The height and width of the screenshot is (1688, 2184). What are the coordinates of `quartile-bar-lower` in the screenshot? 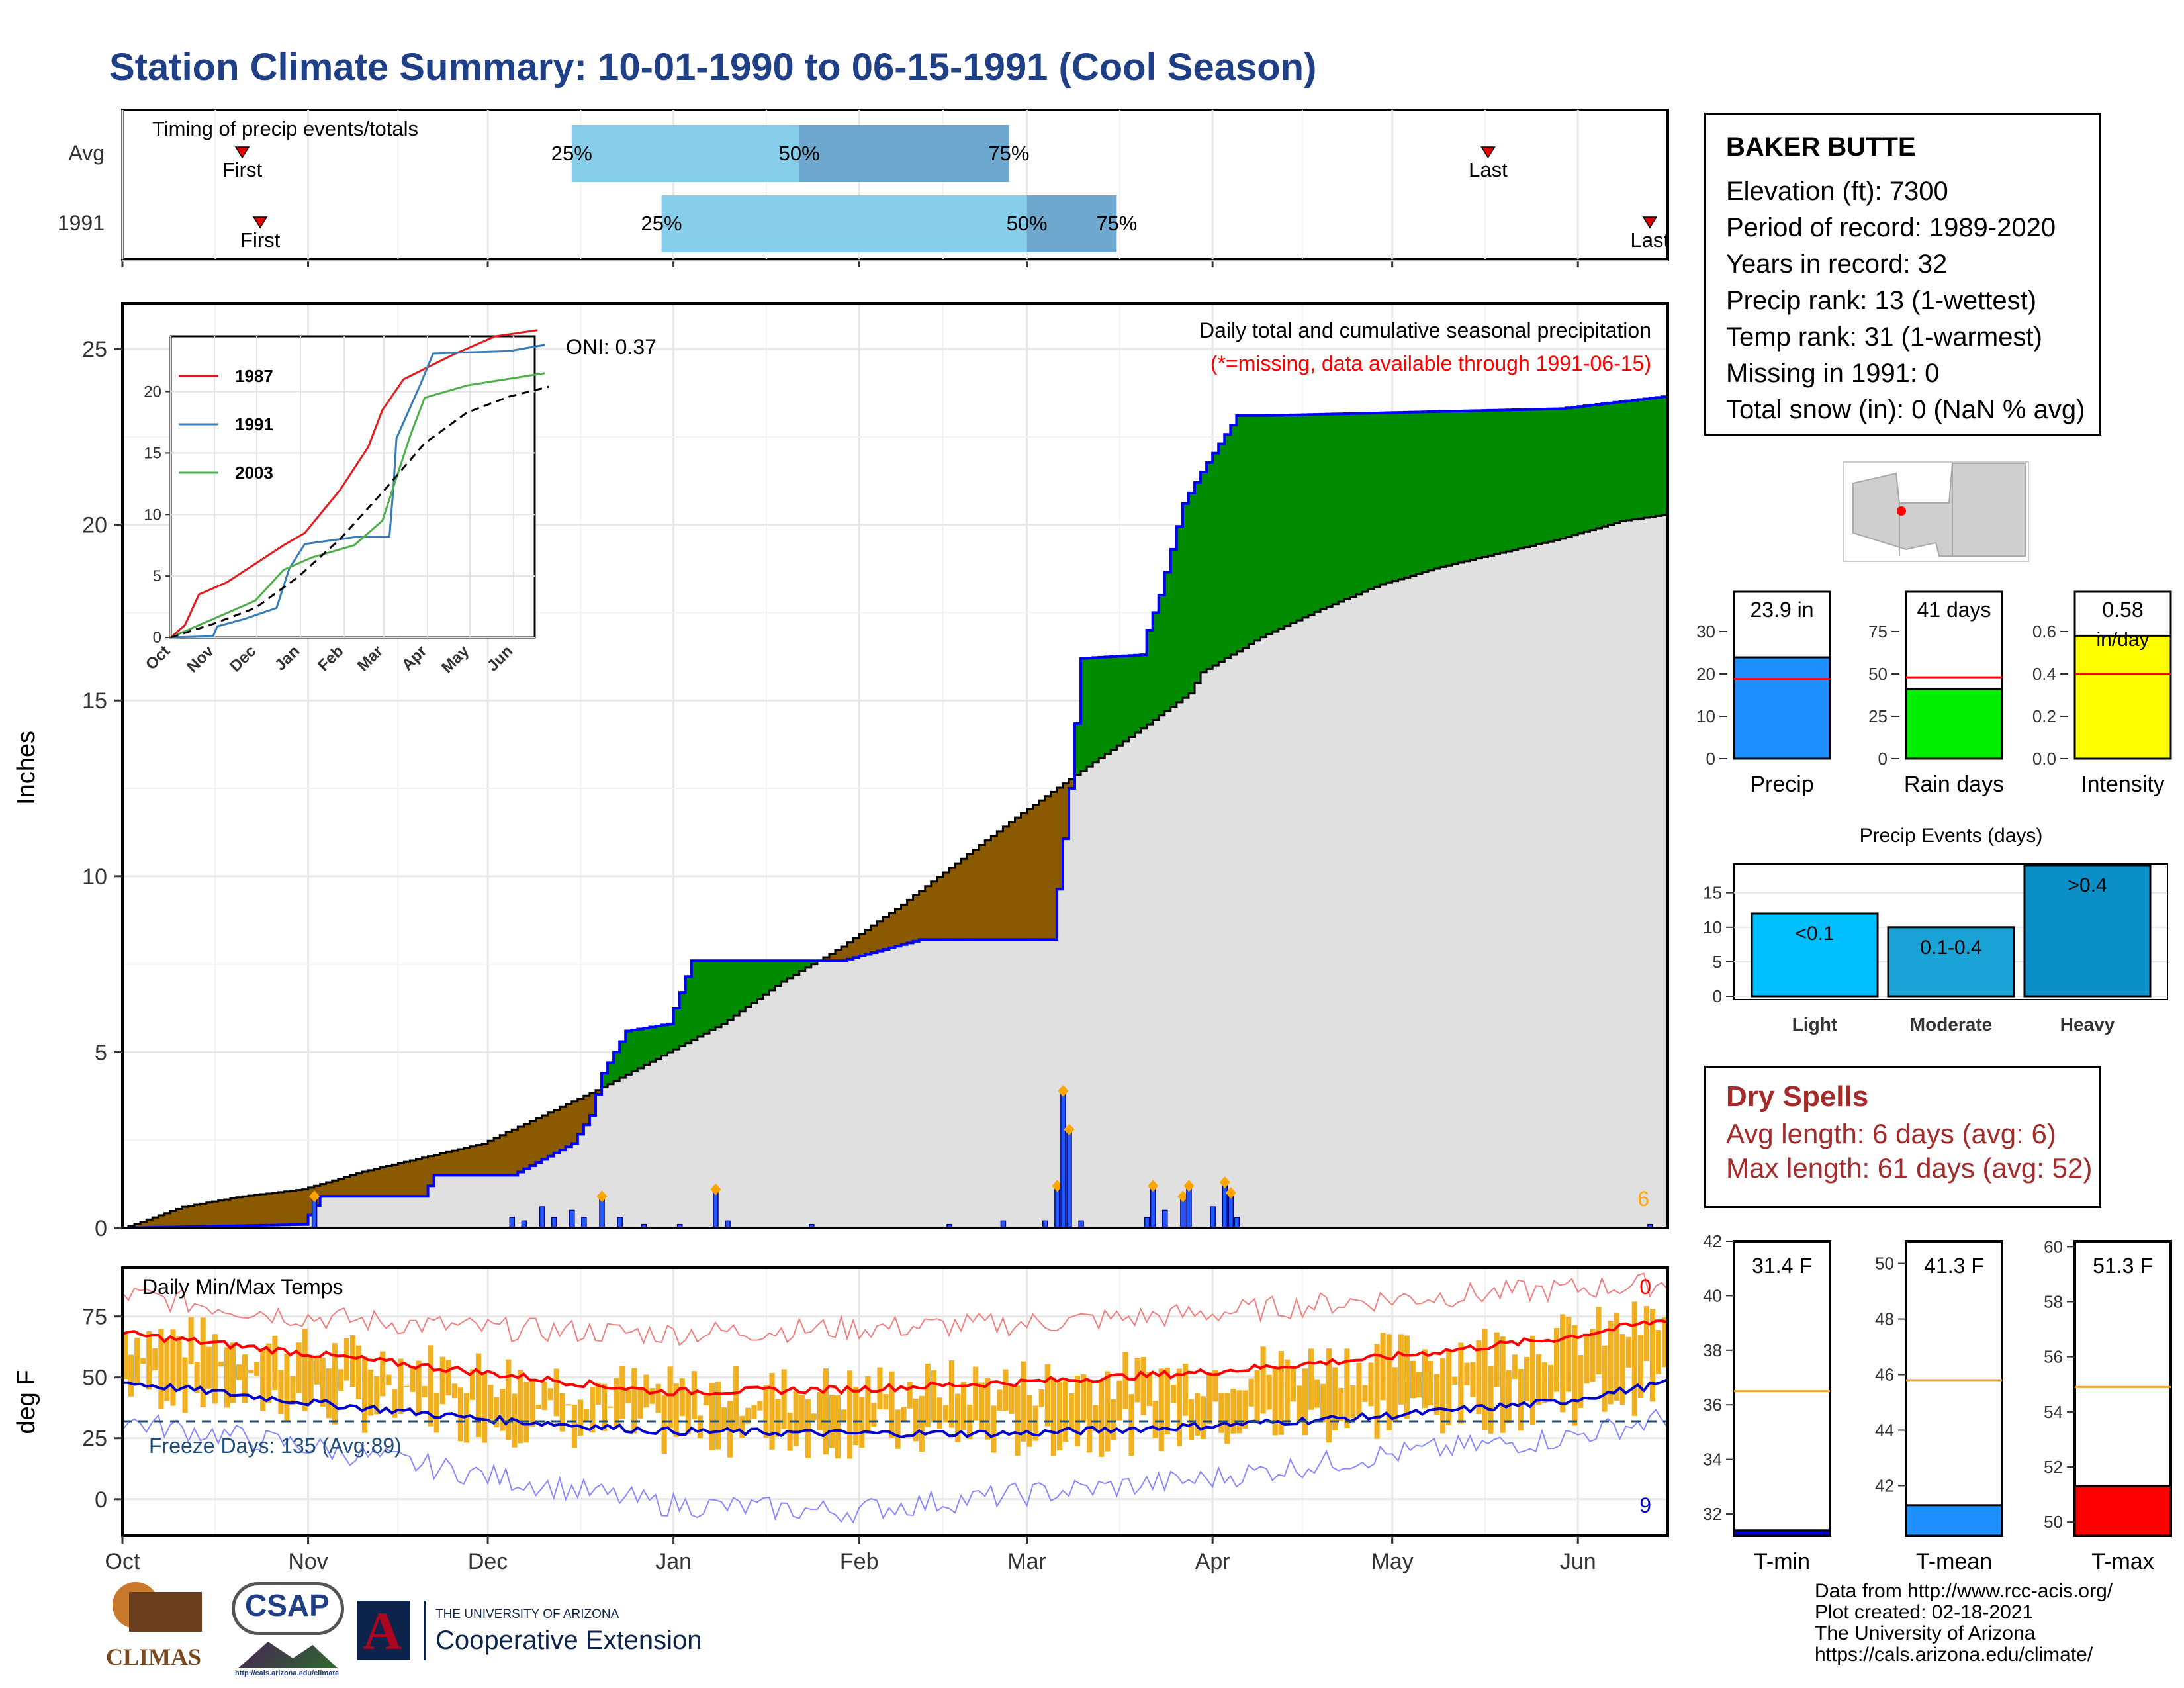 It's located at (844, 223).